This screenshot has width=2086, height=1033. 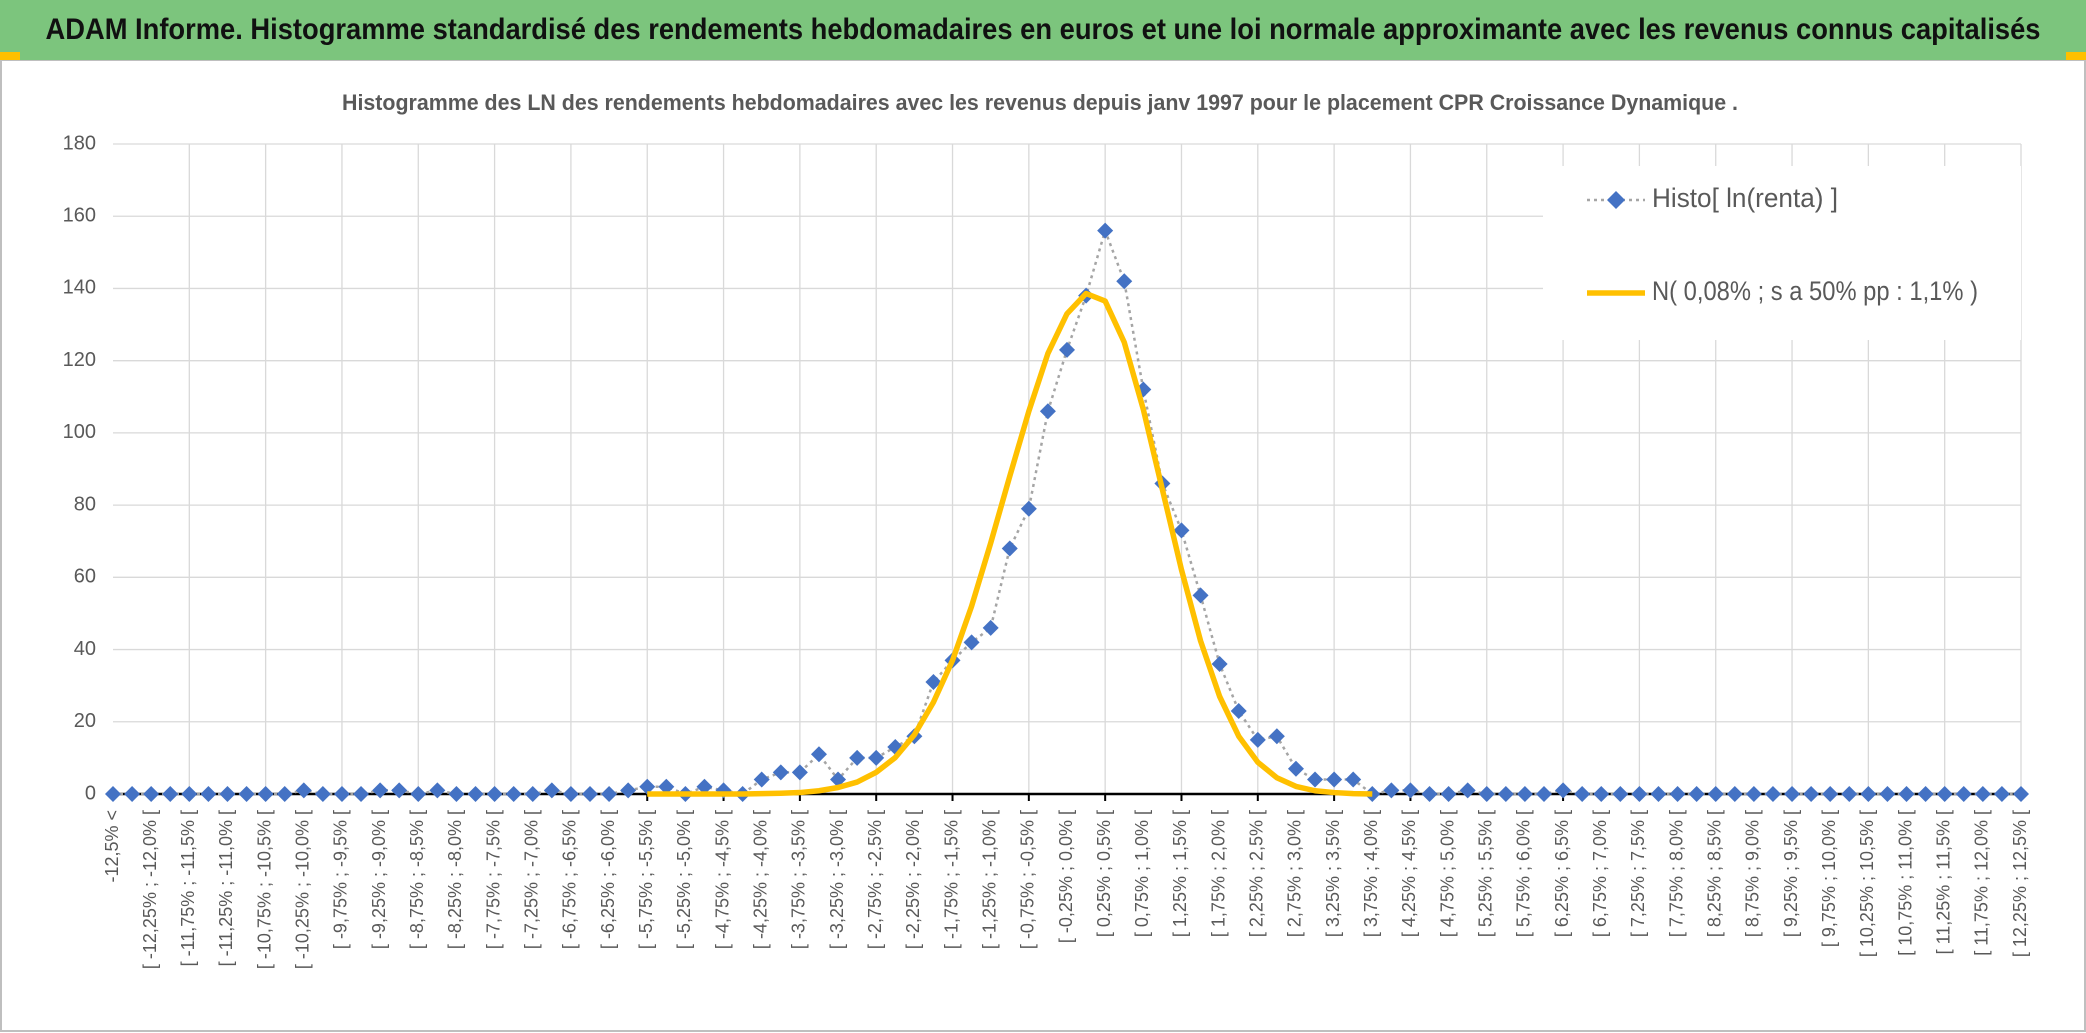 I want to click on x-tick-label: [ -8,25% ; -8,0% [, so click(x=455, y=879).